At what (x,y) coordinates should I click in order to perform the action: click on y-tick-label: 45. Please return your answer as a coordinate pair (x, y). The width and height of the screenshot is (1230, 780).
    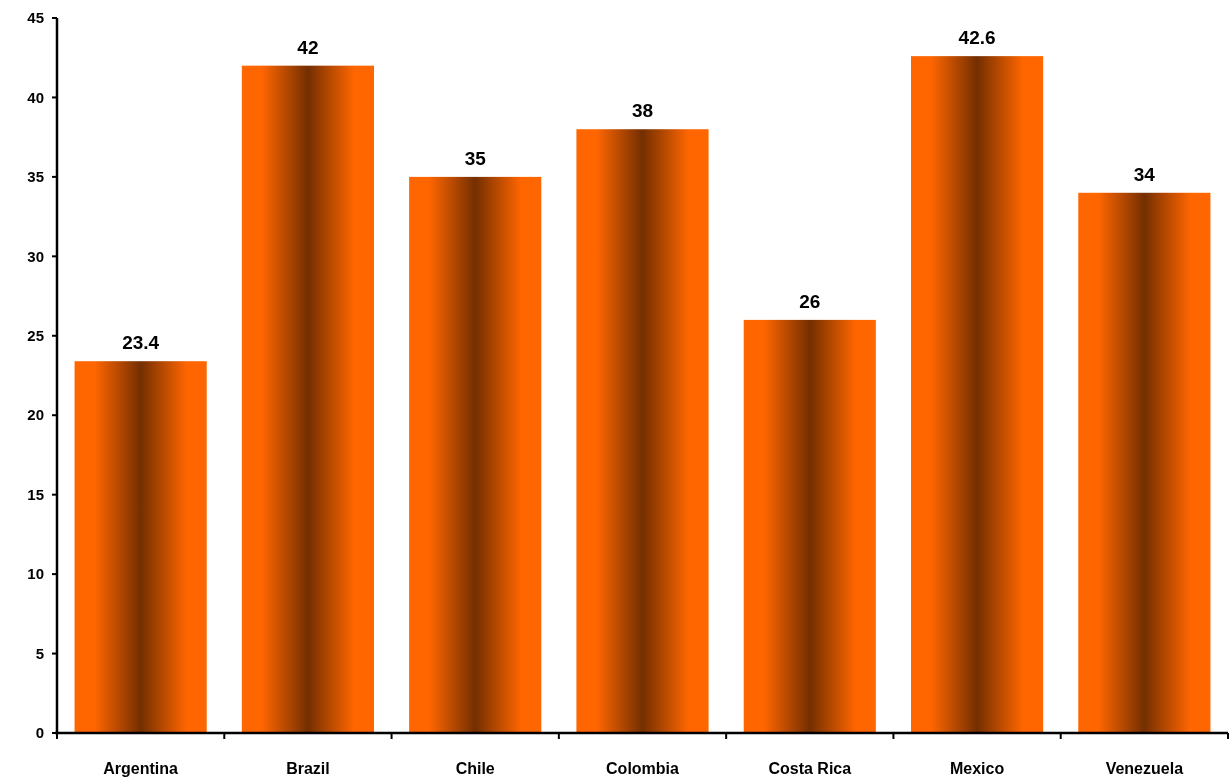
    Looking at the image, I should click on (35, 18).